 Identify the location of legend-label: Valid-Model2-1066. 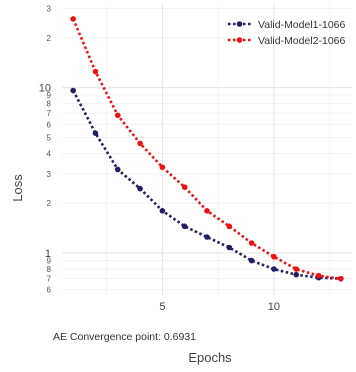
(302, 41).